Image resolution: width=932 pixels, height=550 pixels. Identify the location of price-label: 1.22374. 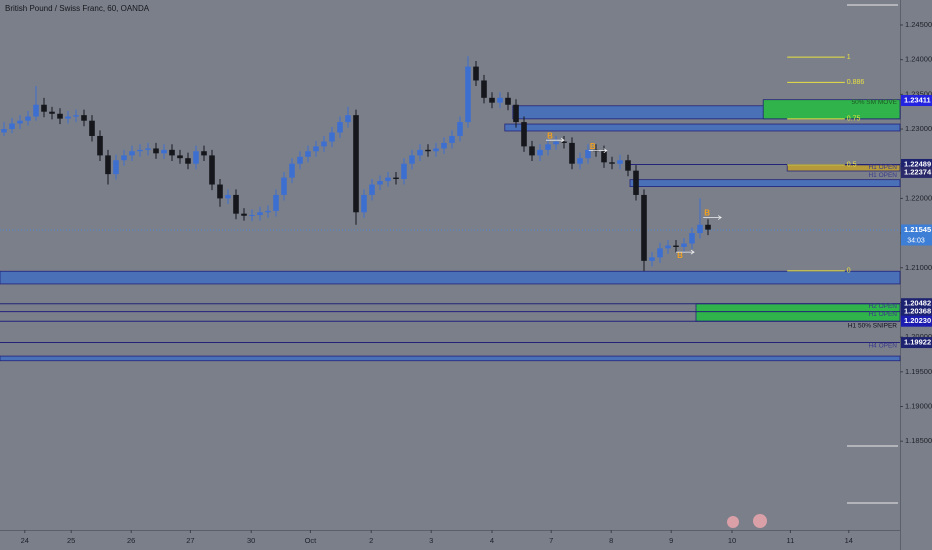
(918, 171).